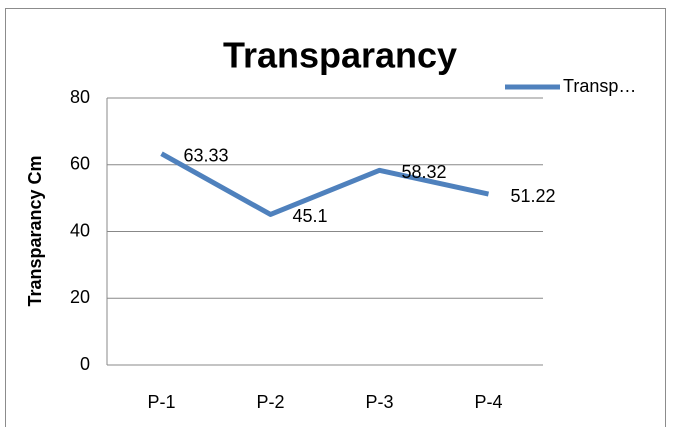  Describe the element at coordinates (80, 97) in the screenshot. I see `y-tick-label: 80` at that location.